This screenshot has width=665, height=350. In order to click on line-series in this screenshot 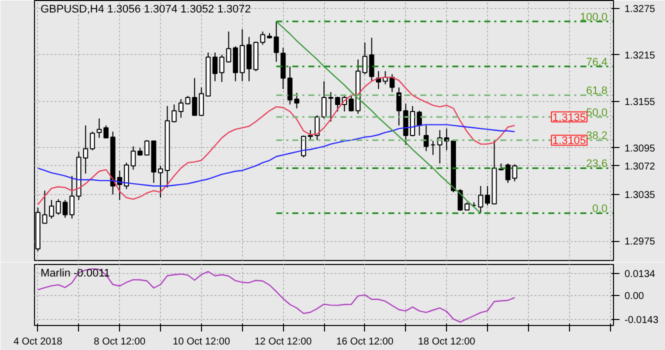, I will do `click(276, 295)`.